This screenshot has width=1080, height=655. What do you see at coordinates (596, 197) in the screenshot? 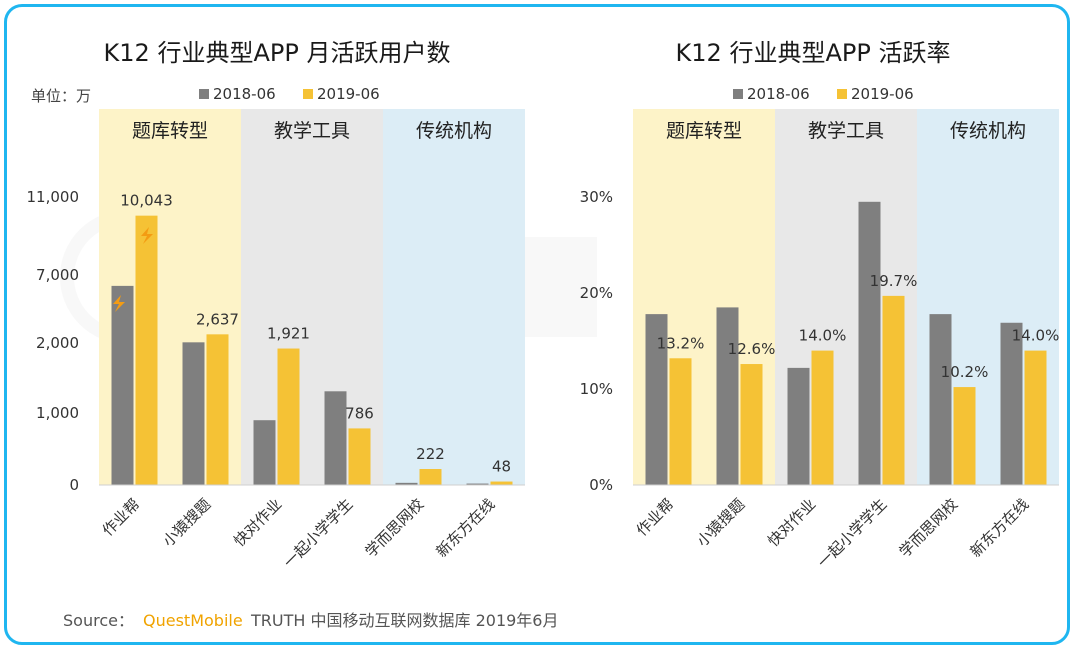
I see `y-tick-label: 30%` at bounding box center [596, 197].